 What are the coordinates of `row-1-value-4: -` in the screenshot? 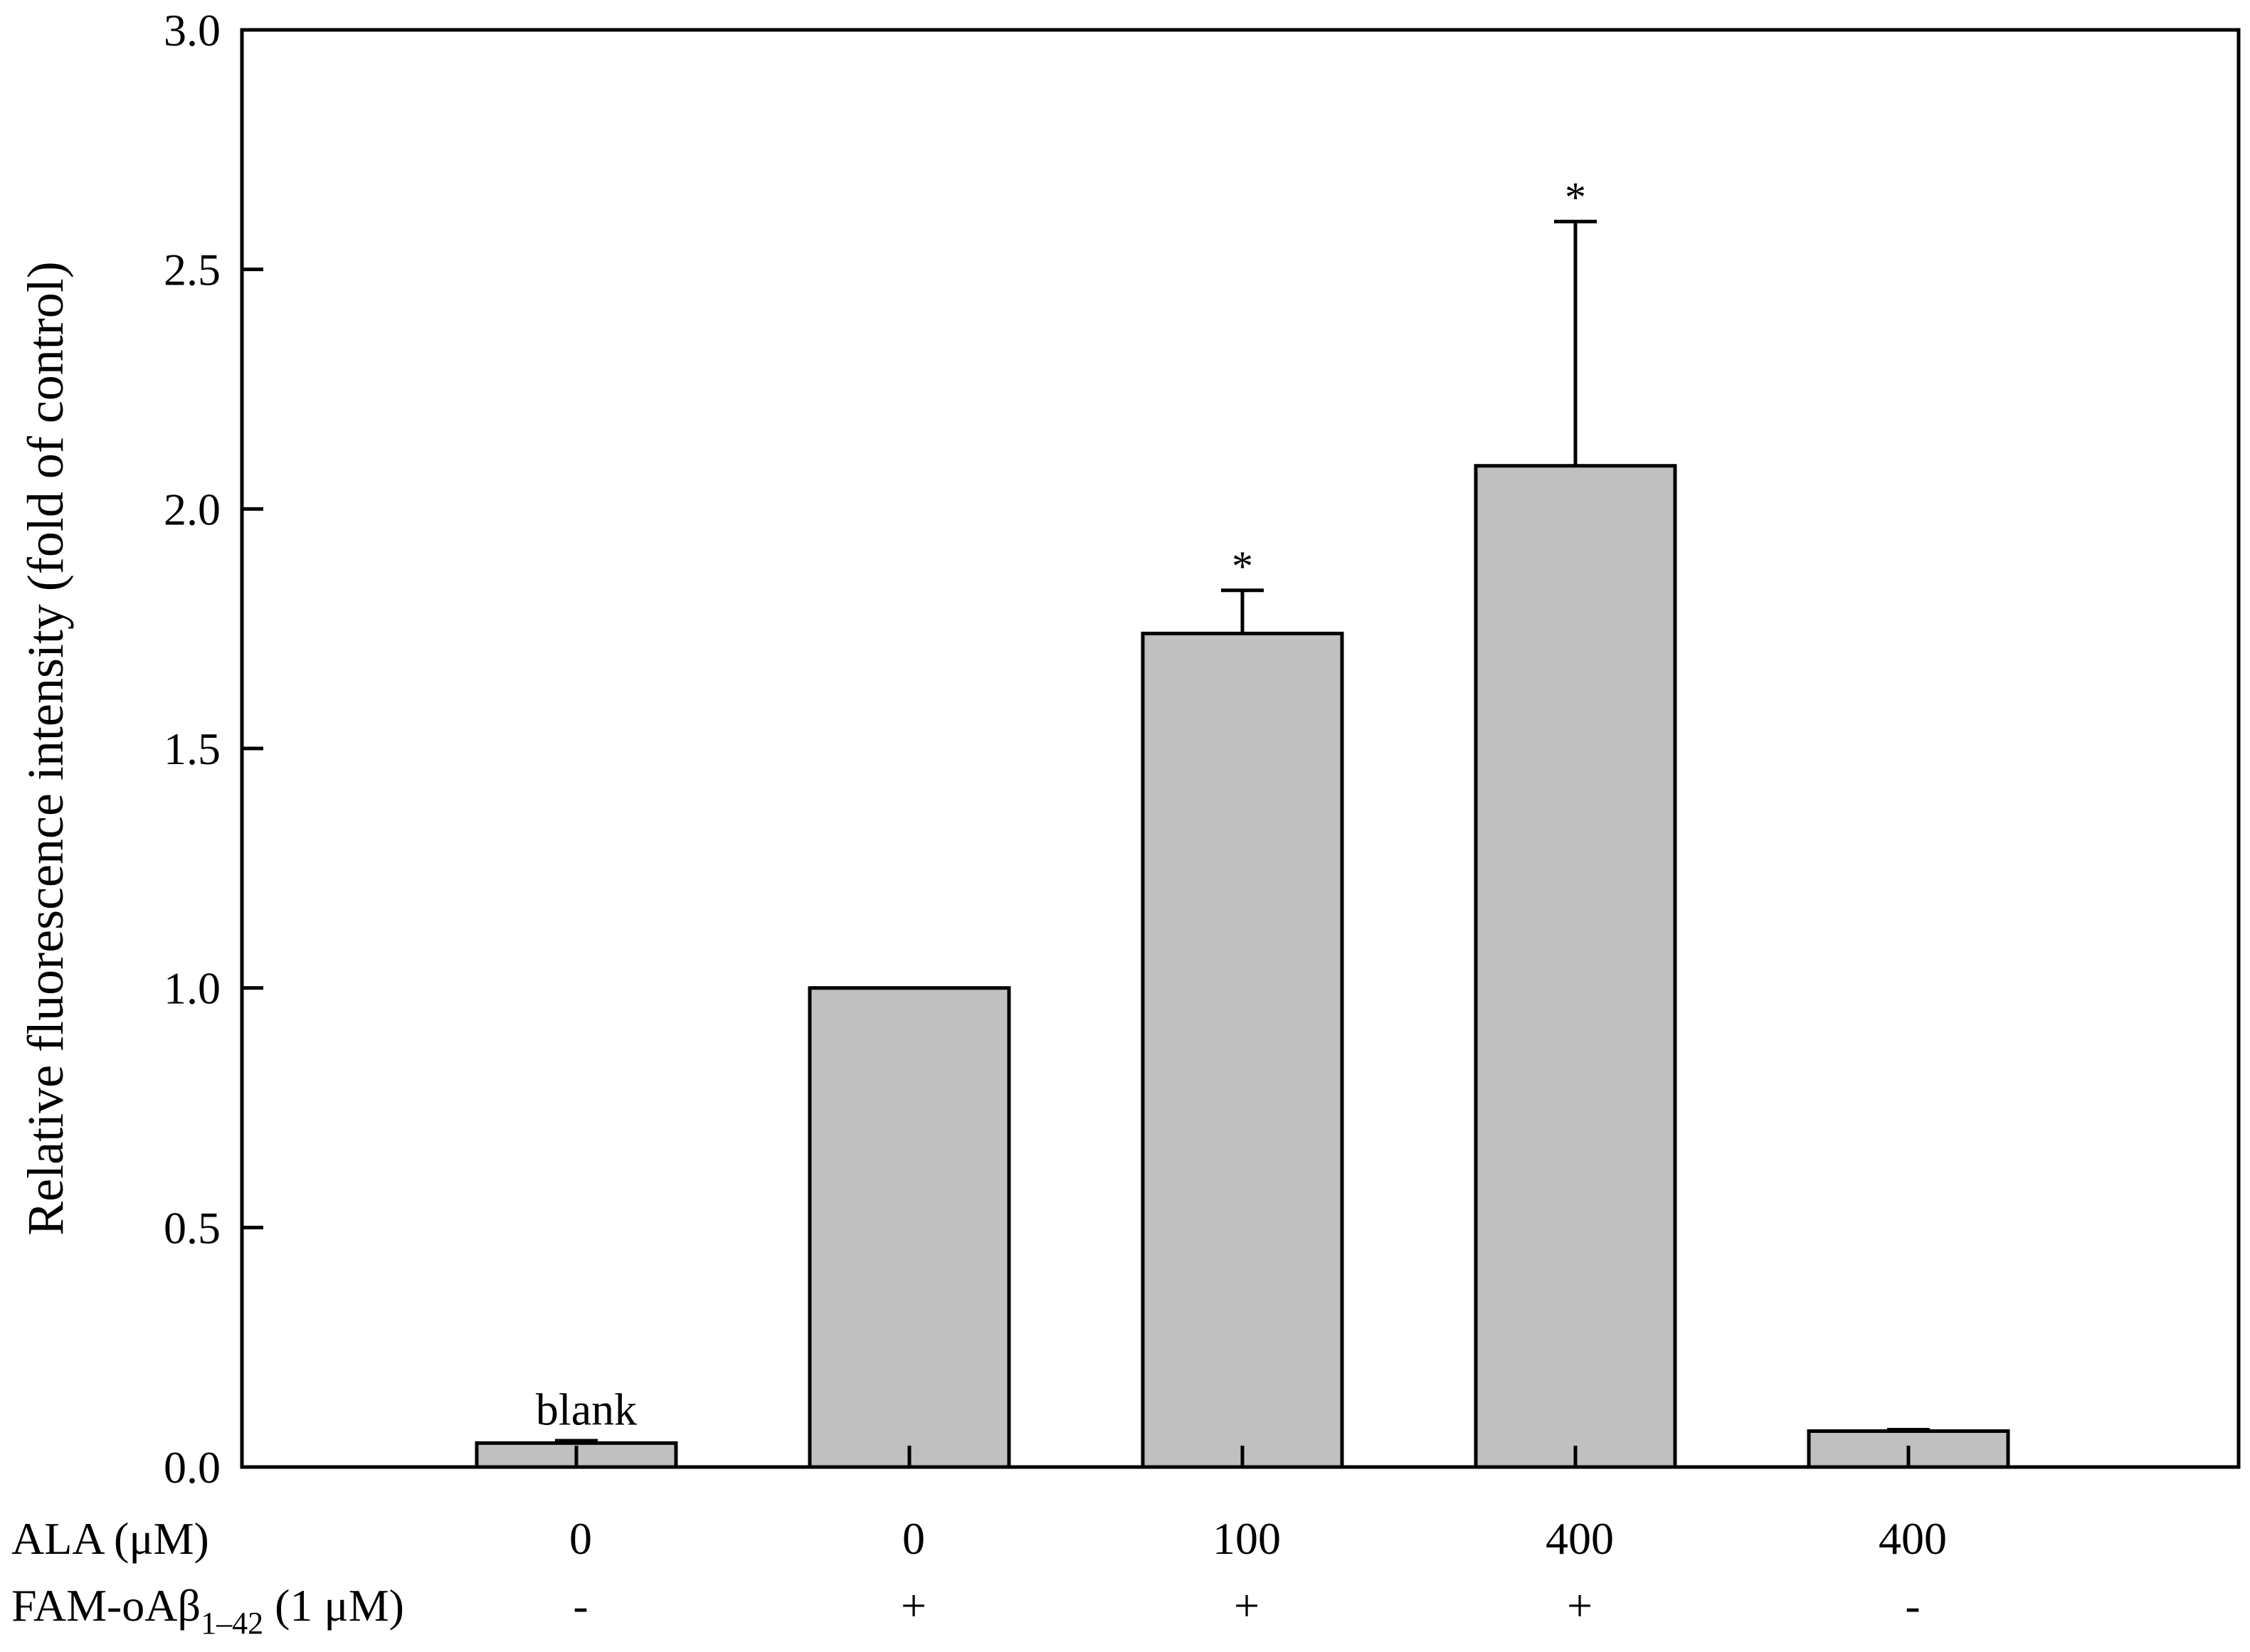 It's located at (1912, 1605).